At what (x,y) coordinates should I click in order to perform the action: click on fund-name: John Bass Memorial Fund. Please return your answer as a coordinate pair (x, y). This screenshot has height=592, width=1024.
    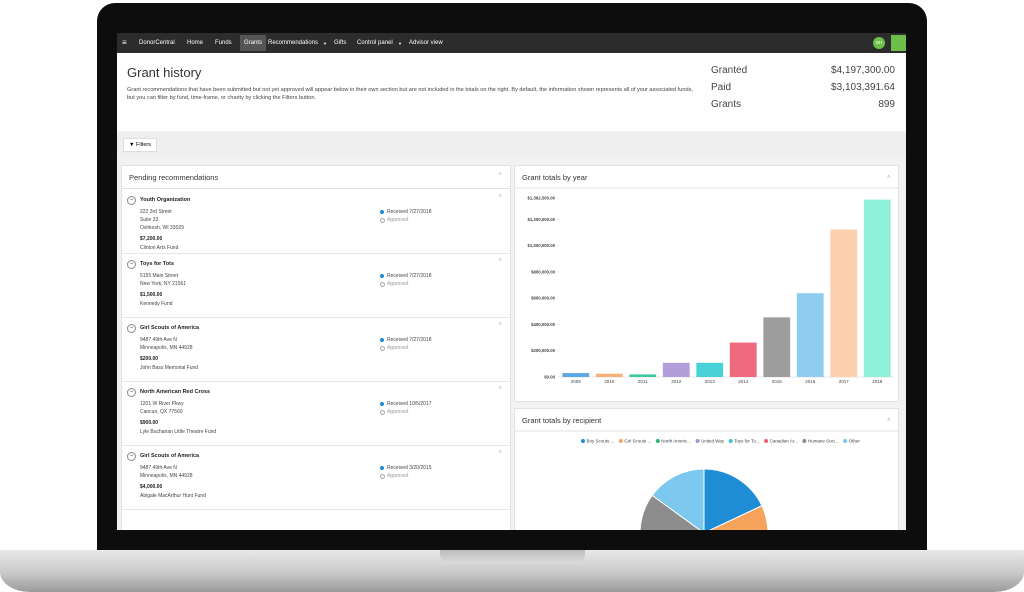
    Looking at the image, I should click on (169, 368).